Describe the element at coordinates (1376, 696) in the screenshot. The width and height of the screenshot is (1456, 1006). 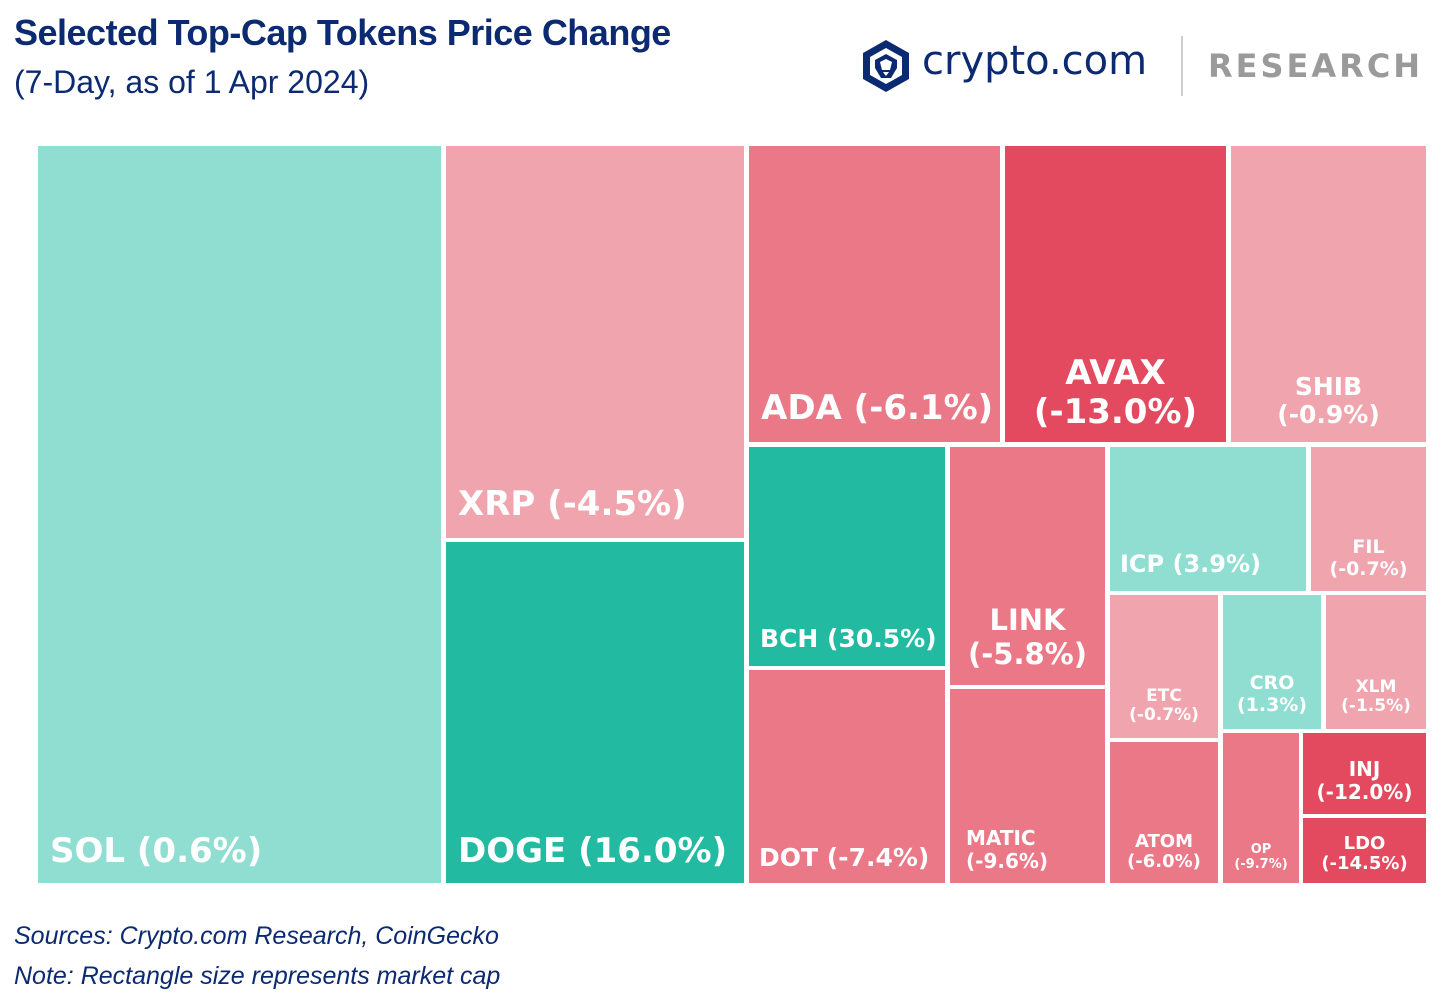
I see `tile-label-xlm: XLM (-1.5%)` at that location.